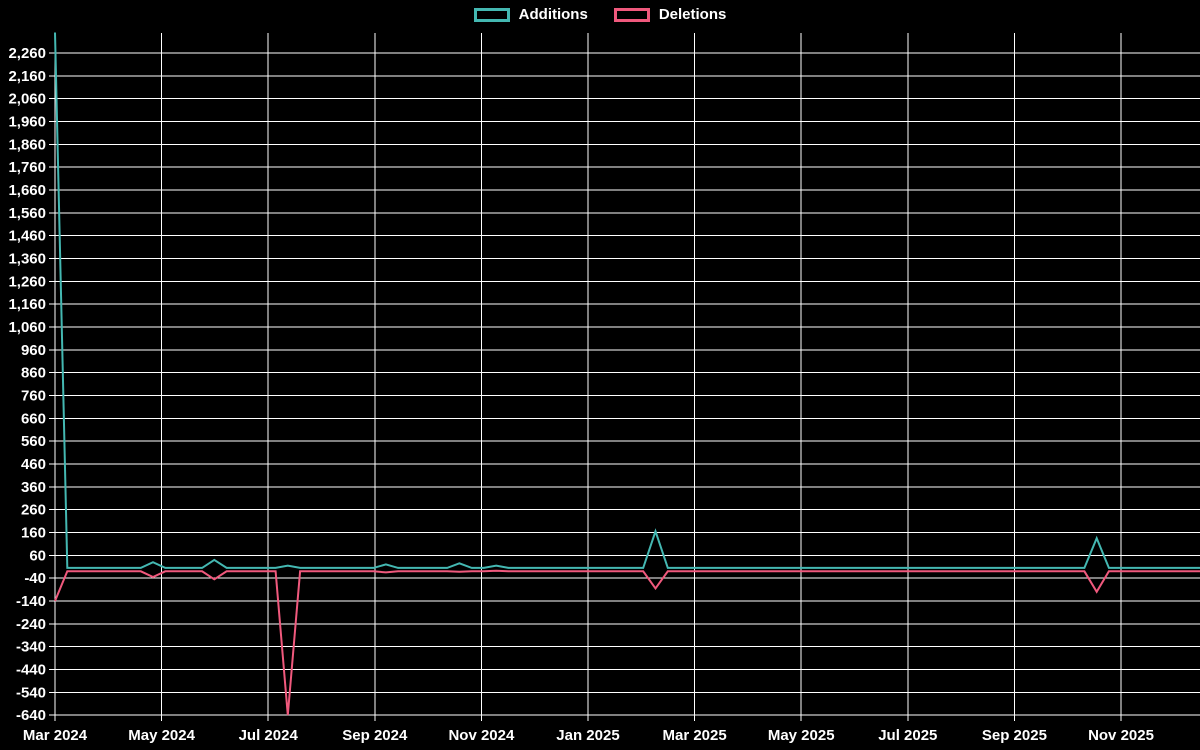  What do you see at coordinates (27, 99) in the screenshot?
I see `y-tick-label: 2,060` at bounding box center [27, 99].